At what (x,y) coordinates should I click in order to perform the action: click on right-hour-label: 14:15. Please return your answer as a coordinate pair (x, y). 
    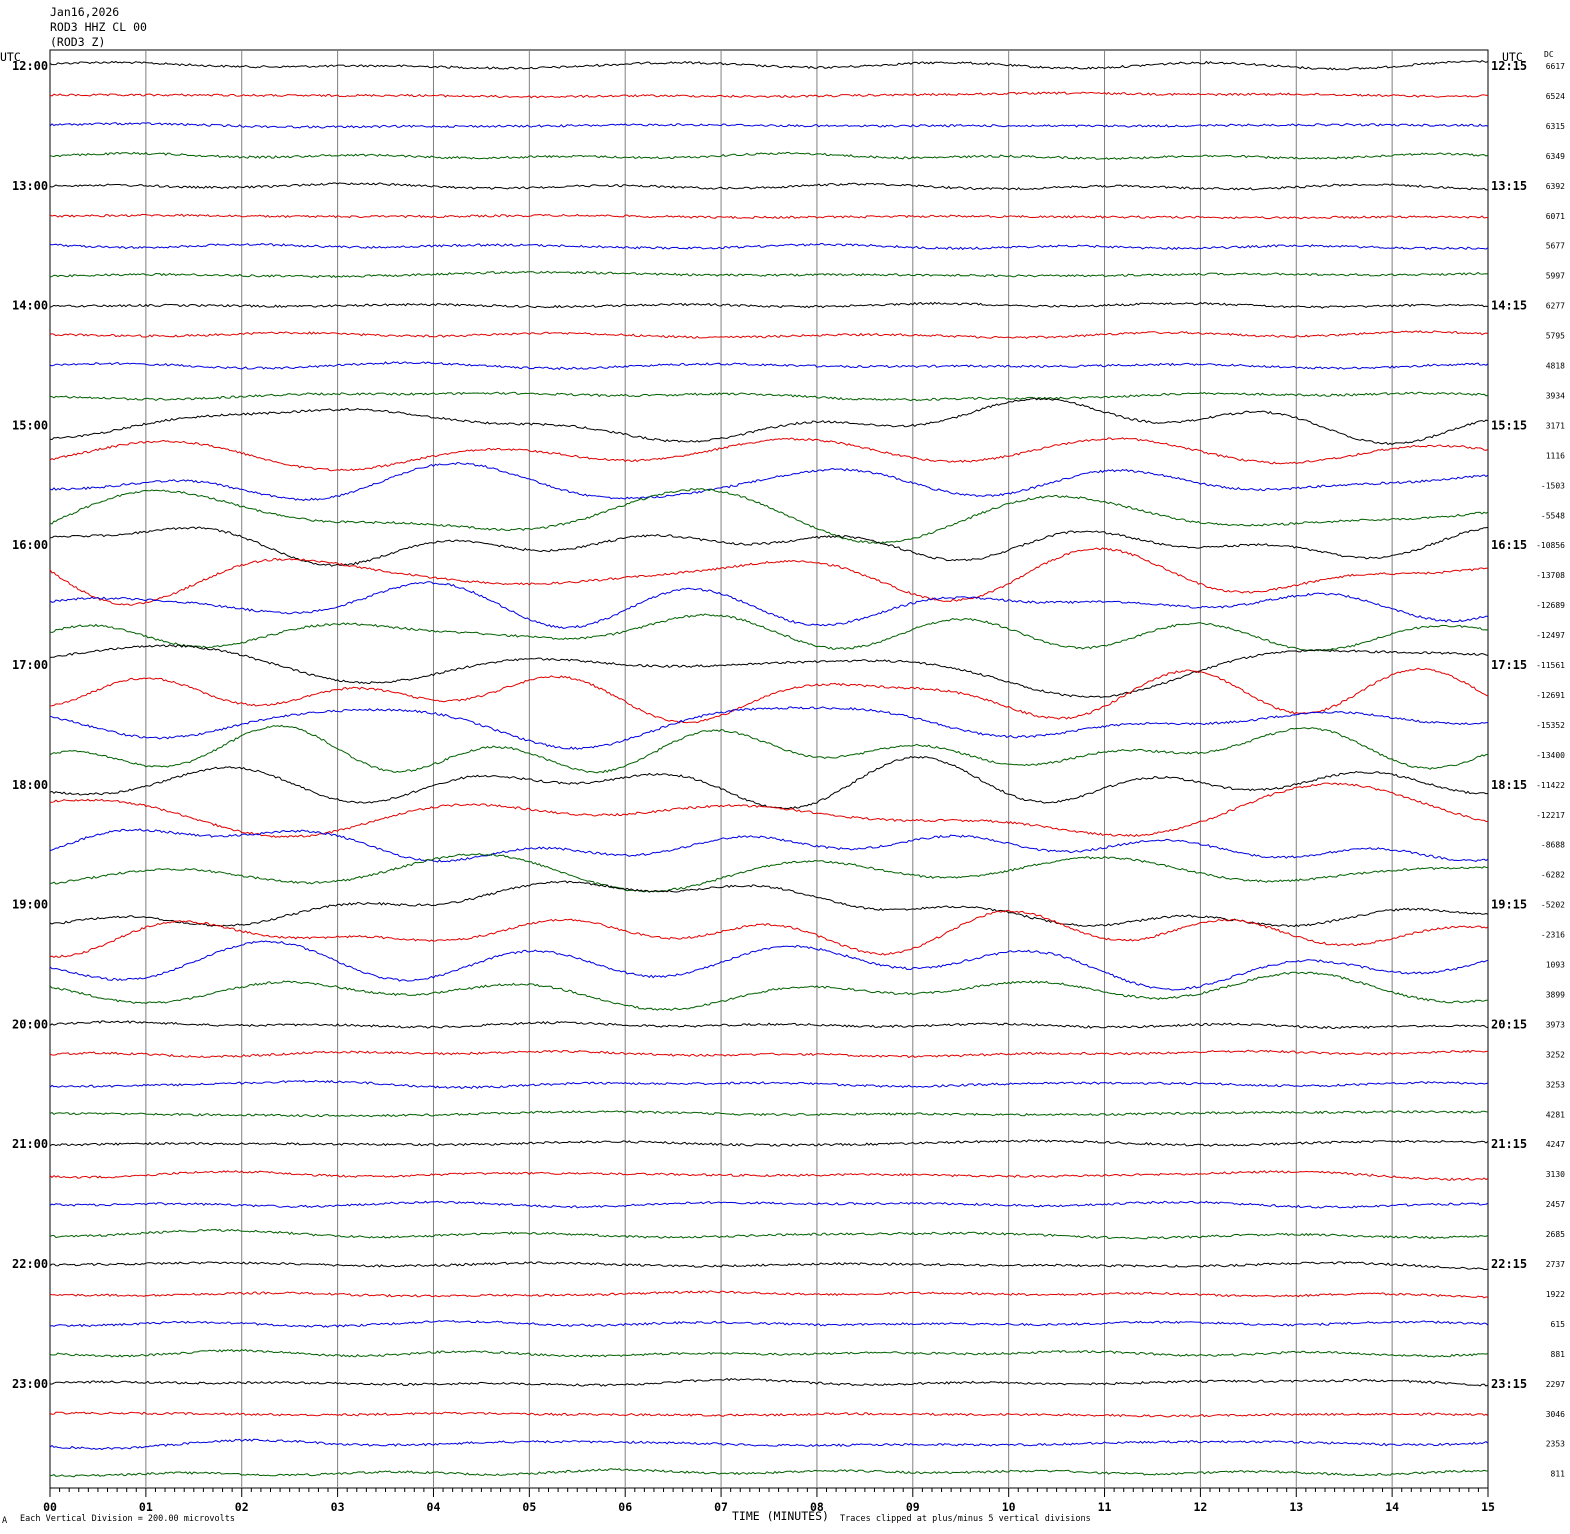
    Looking at the image, I should click on (1509, 306).